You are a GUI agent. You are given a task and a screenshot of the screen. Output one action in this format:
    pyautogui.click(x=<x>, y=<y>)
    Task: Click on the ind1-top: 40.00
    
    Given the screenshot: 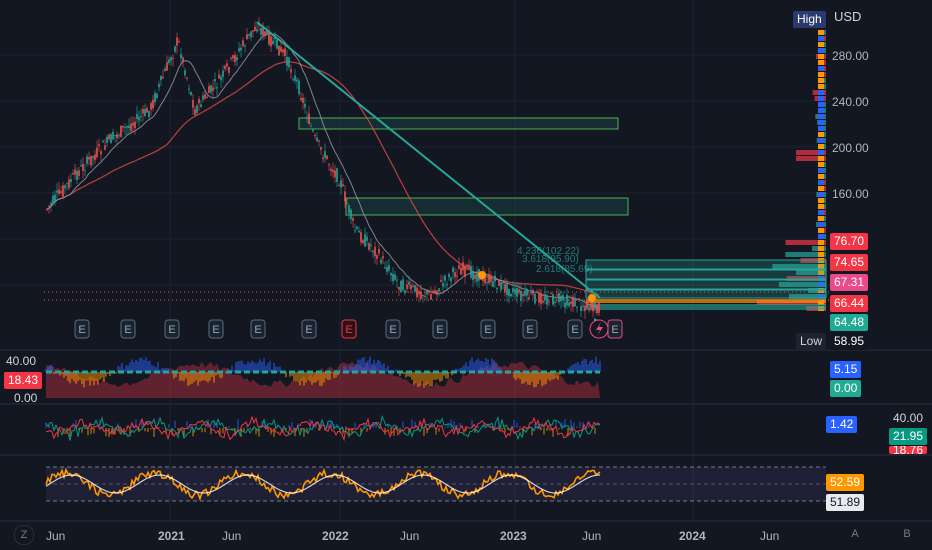 What is the action you would take?
    pyautogui.click(x=21, y=361)
    